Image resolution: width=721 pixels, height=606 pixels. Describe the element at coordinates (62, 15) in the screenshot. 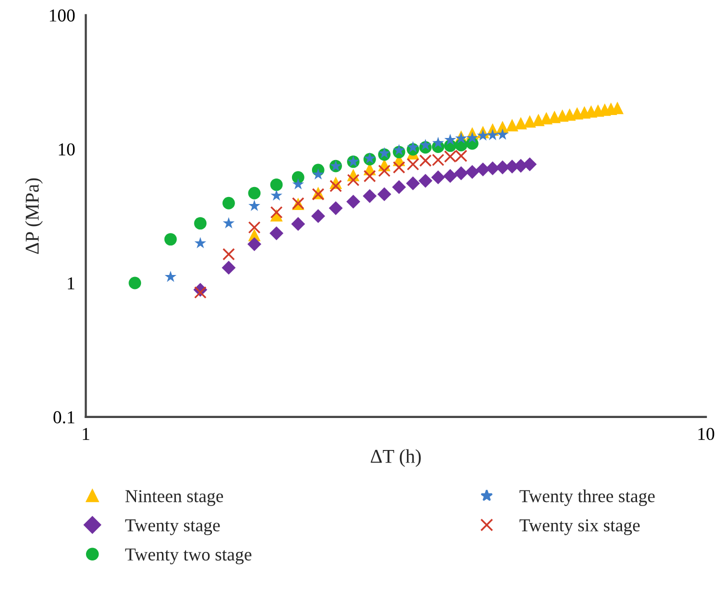

I see `y-tick-label: 100` at that location.